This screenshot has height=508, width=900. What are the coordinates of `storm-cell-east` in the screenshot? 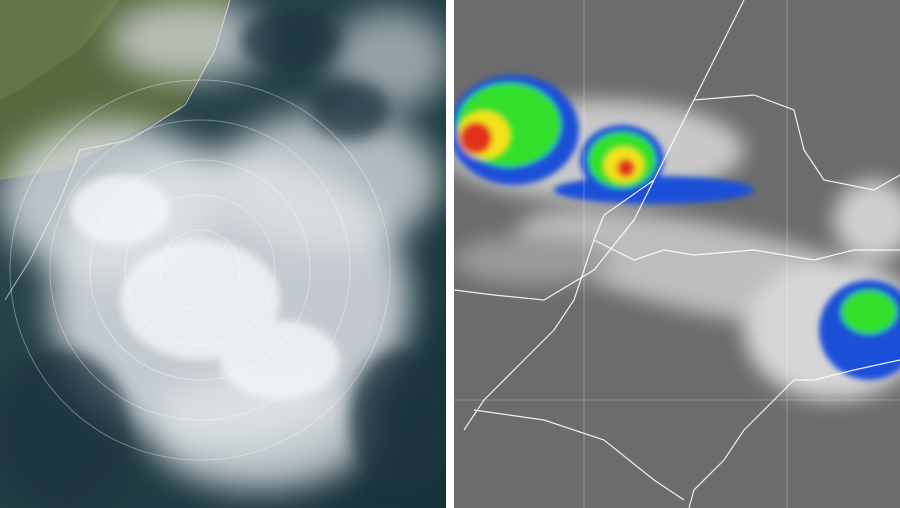 It's located at (859, 330).